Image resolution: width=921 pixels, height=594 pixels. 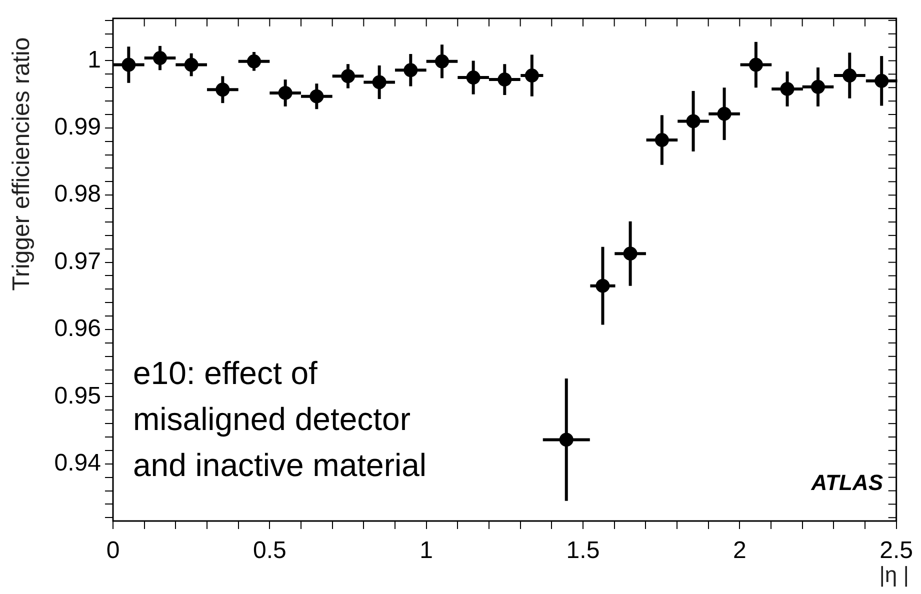 What do you see at coordinates (77, 261) in the screenshot?
I see `y-tick-label: 0.97` at bounding box center [77, 261].